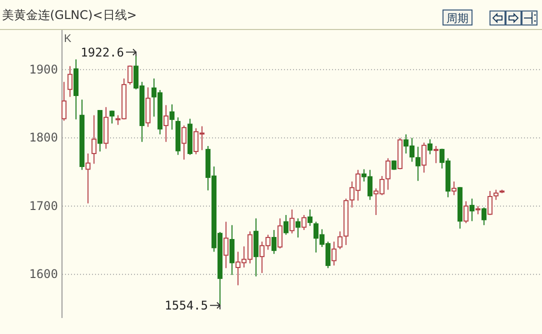 Image resolution: width=542 pixels, height=334 pixels. What do you see at coordinates (186, 305) in the screenshot?
I see `annotation: 1554.5` at bounding box center [186, 305].